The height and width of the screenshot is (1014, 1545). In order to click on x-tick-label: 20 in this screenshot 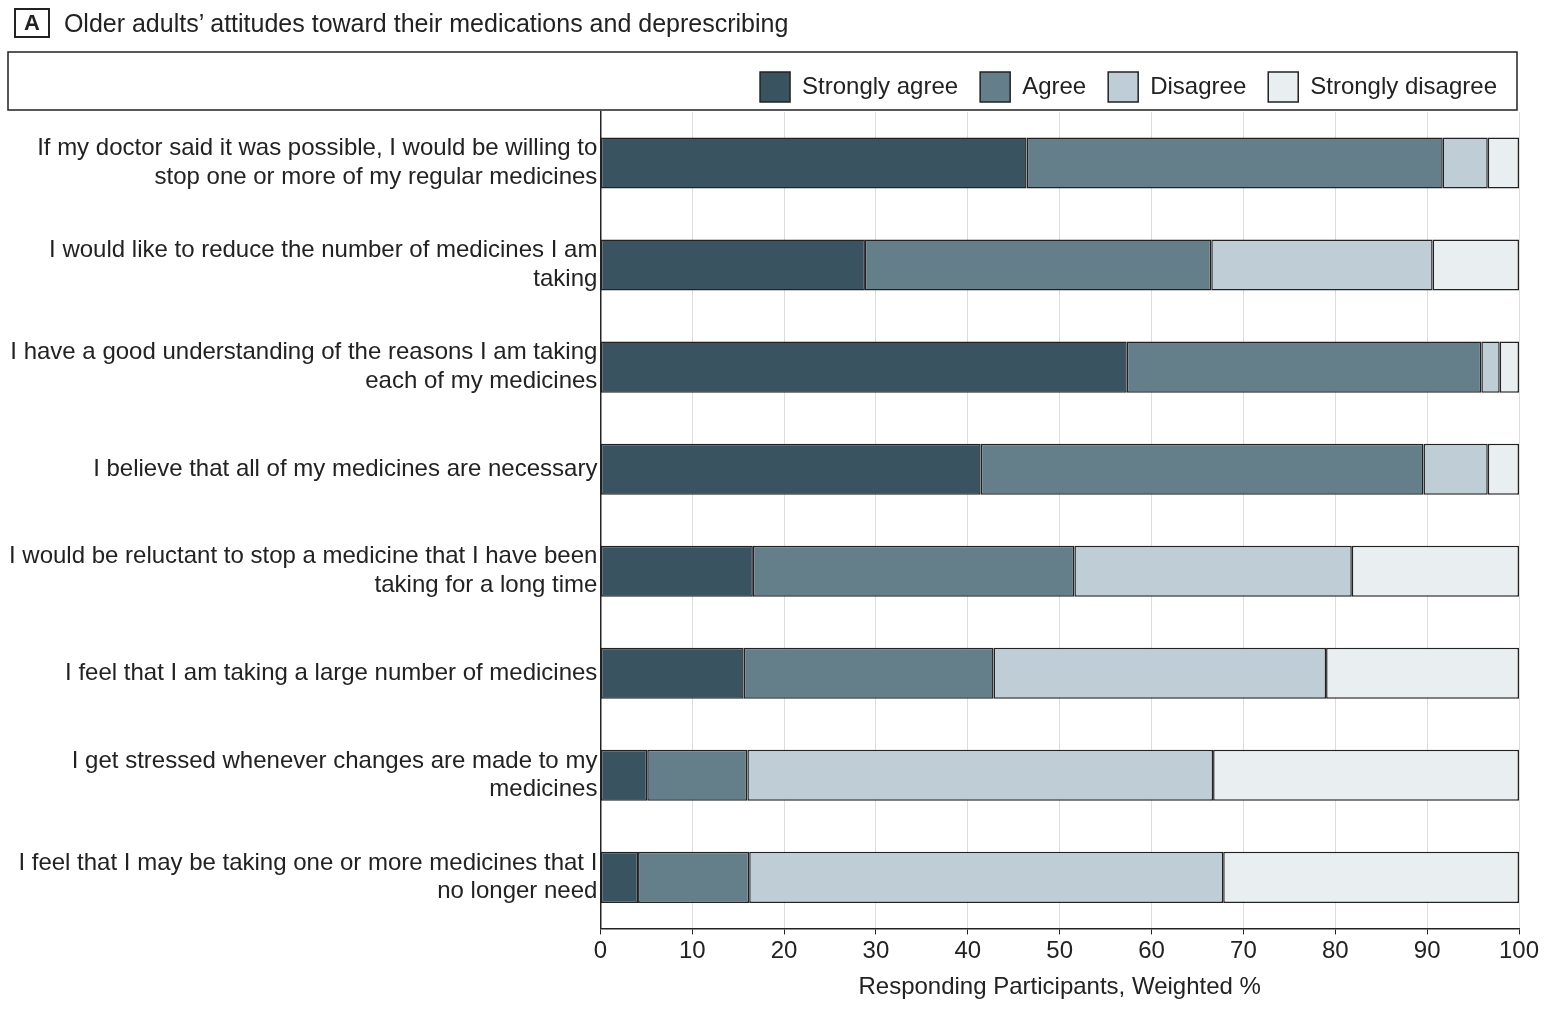, I will do `click(784, 950)`.